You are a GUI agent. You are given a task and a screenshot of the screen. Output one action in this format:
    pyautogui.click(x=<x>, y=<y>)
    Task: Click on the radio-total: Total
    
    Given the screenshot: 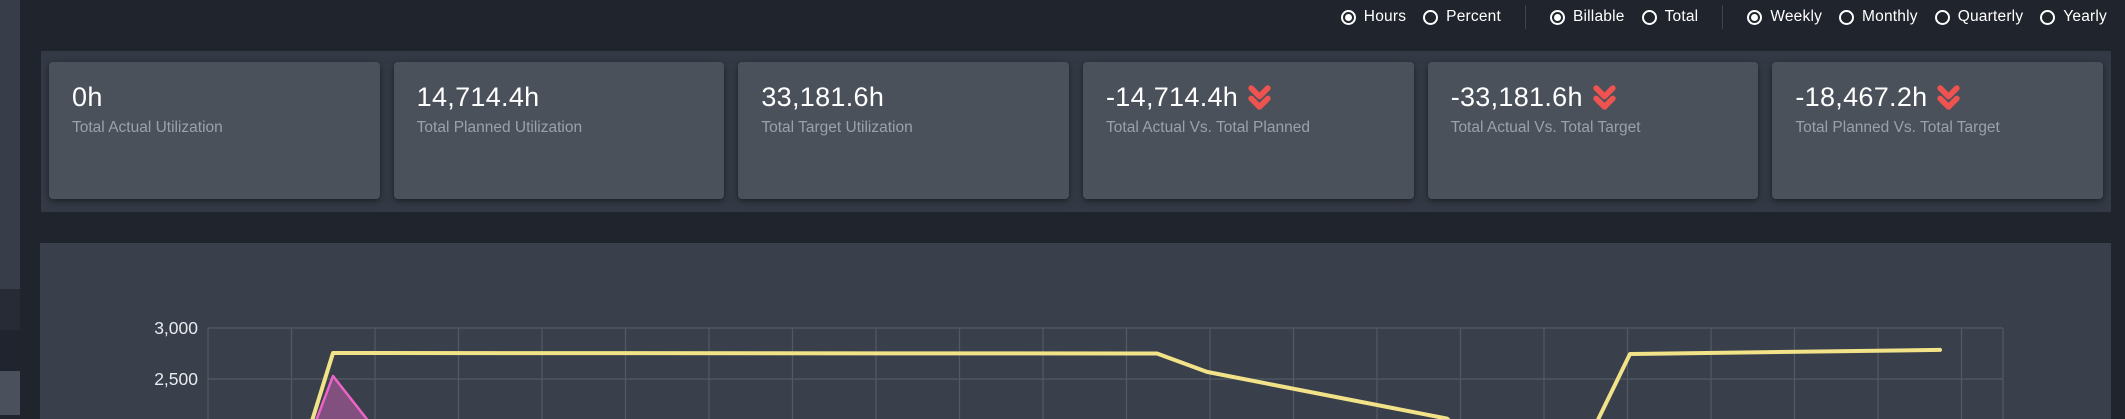 What is the action you would take?
    pyautogui.click(x=1670, y=17)
    